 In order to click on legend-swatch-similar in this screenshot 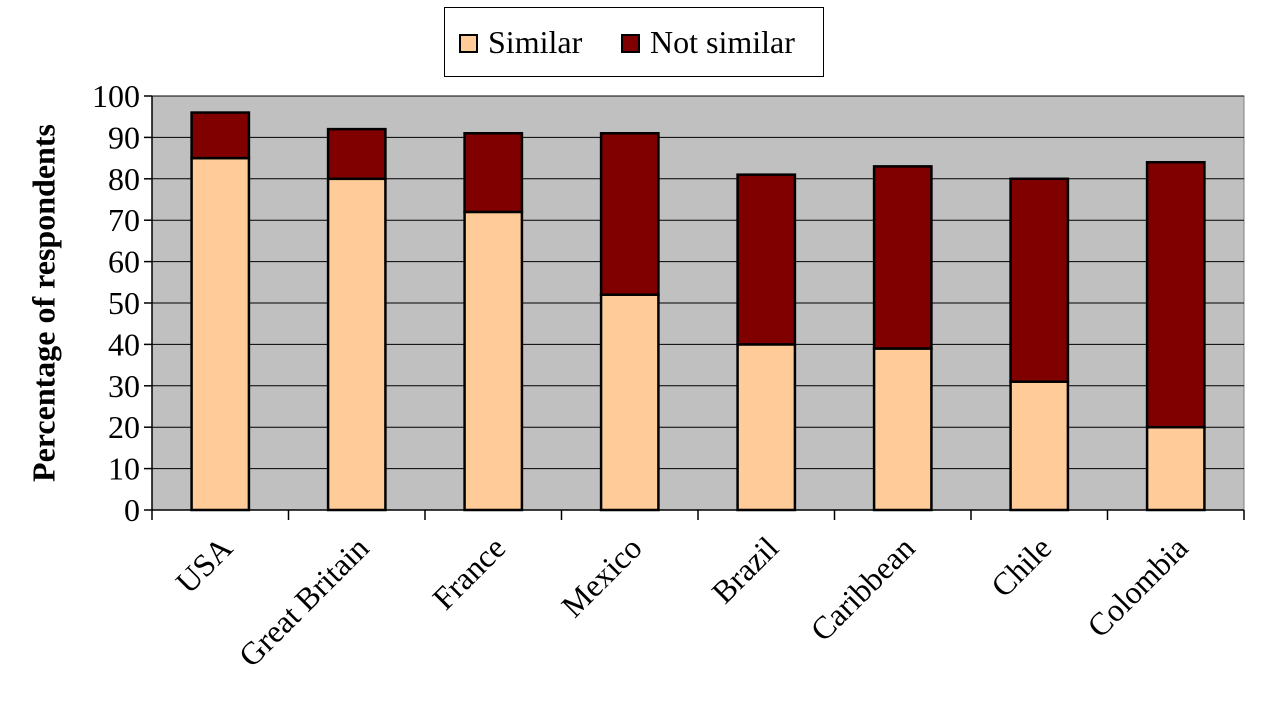, I will do `click(468, 43)`.